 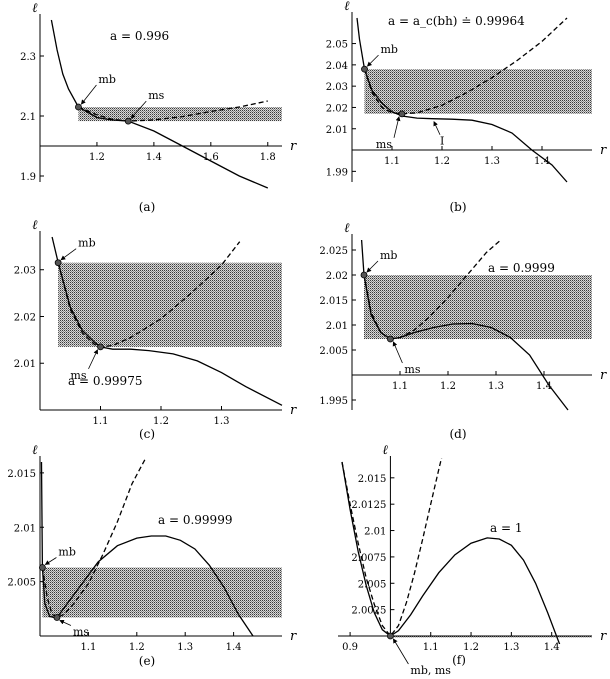 What do you see at coordinates (459, 660) in the screenshot?
I see `panel-caption: (f)` at bounding box center [459, 660].